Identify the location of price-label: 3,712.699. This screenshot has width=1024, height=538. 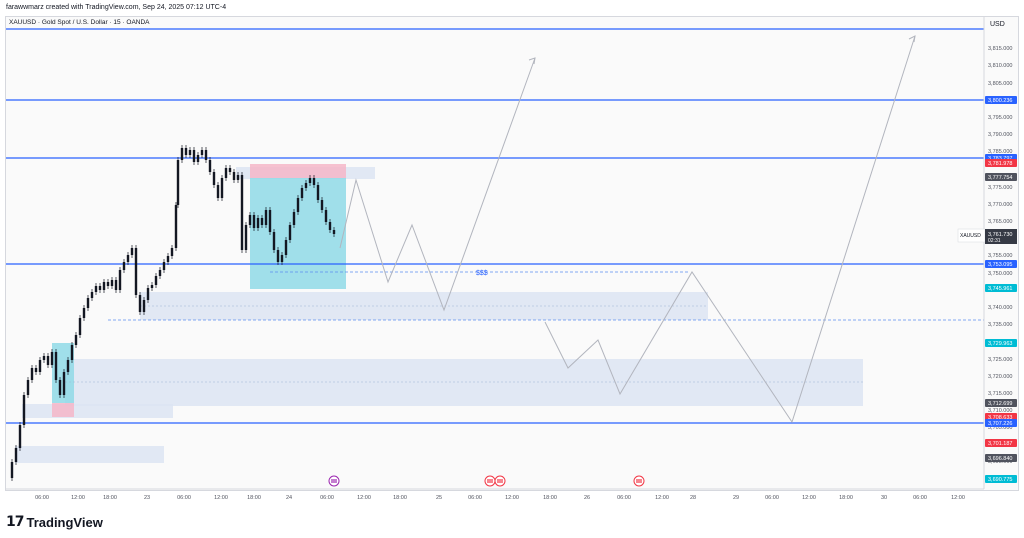
(1001, 403).